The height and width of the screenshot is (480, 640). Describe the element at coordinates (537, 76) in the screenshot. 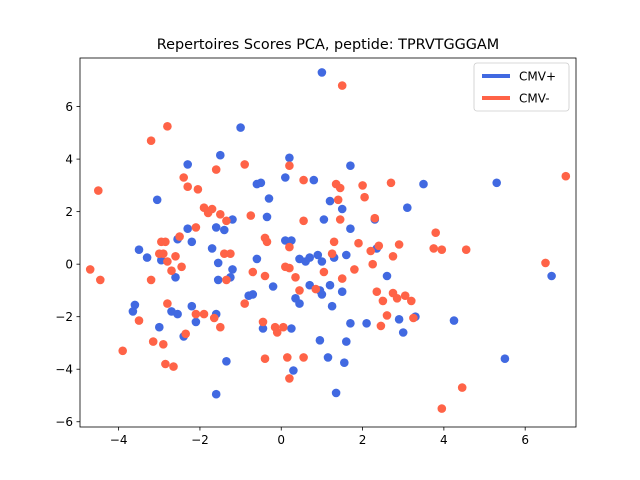

I see `legend-label-0: CMV+` at that location.